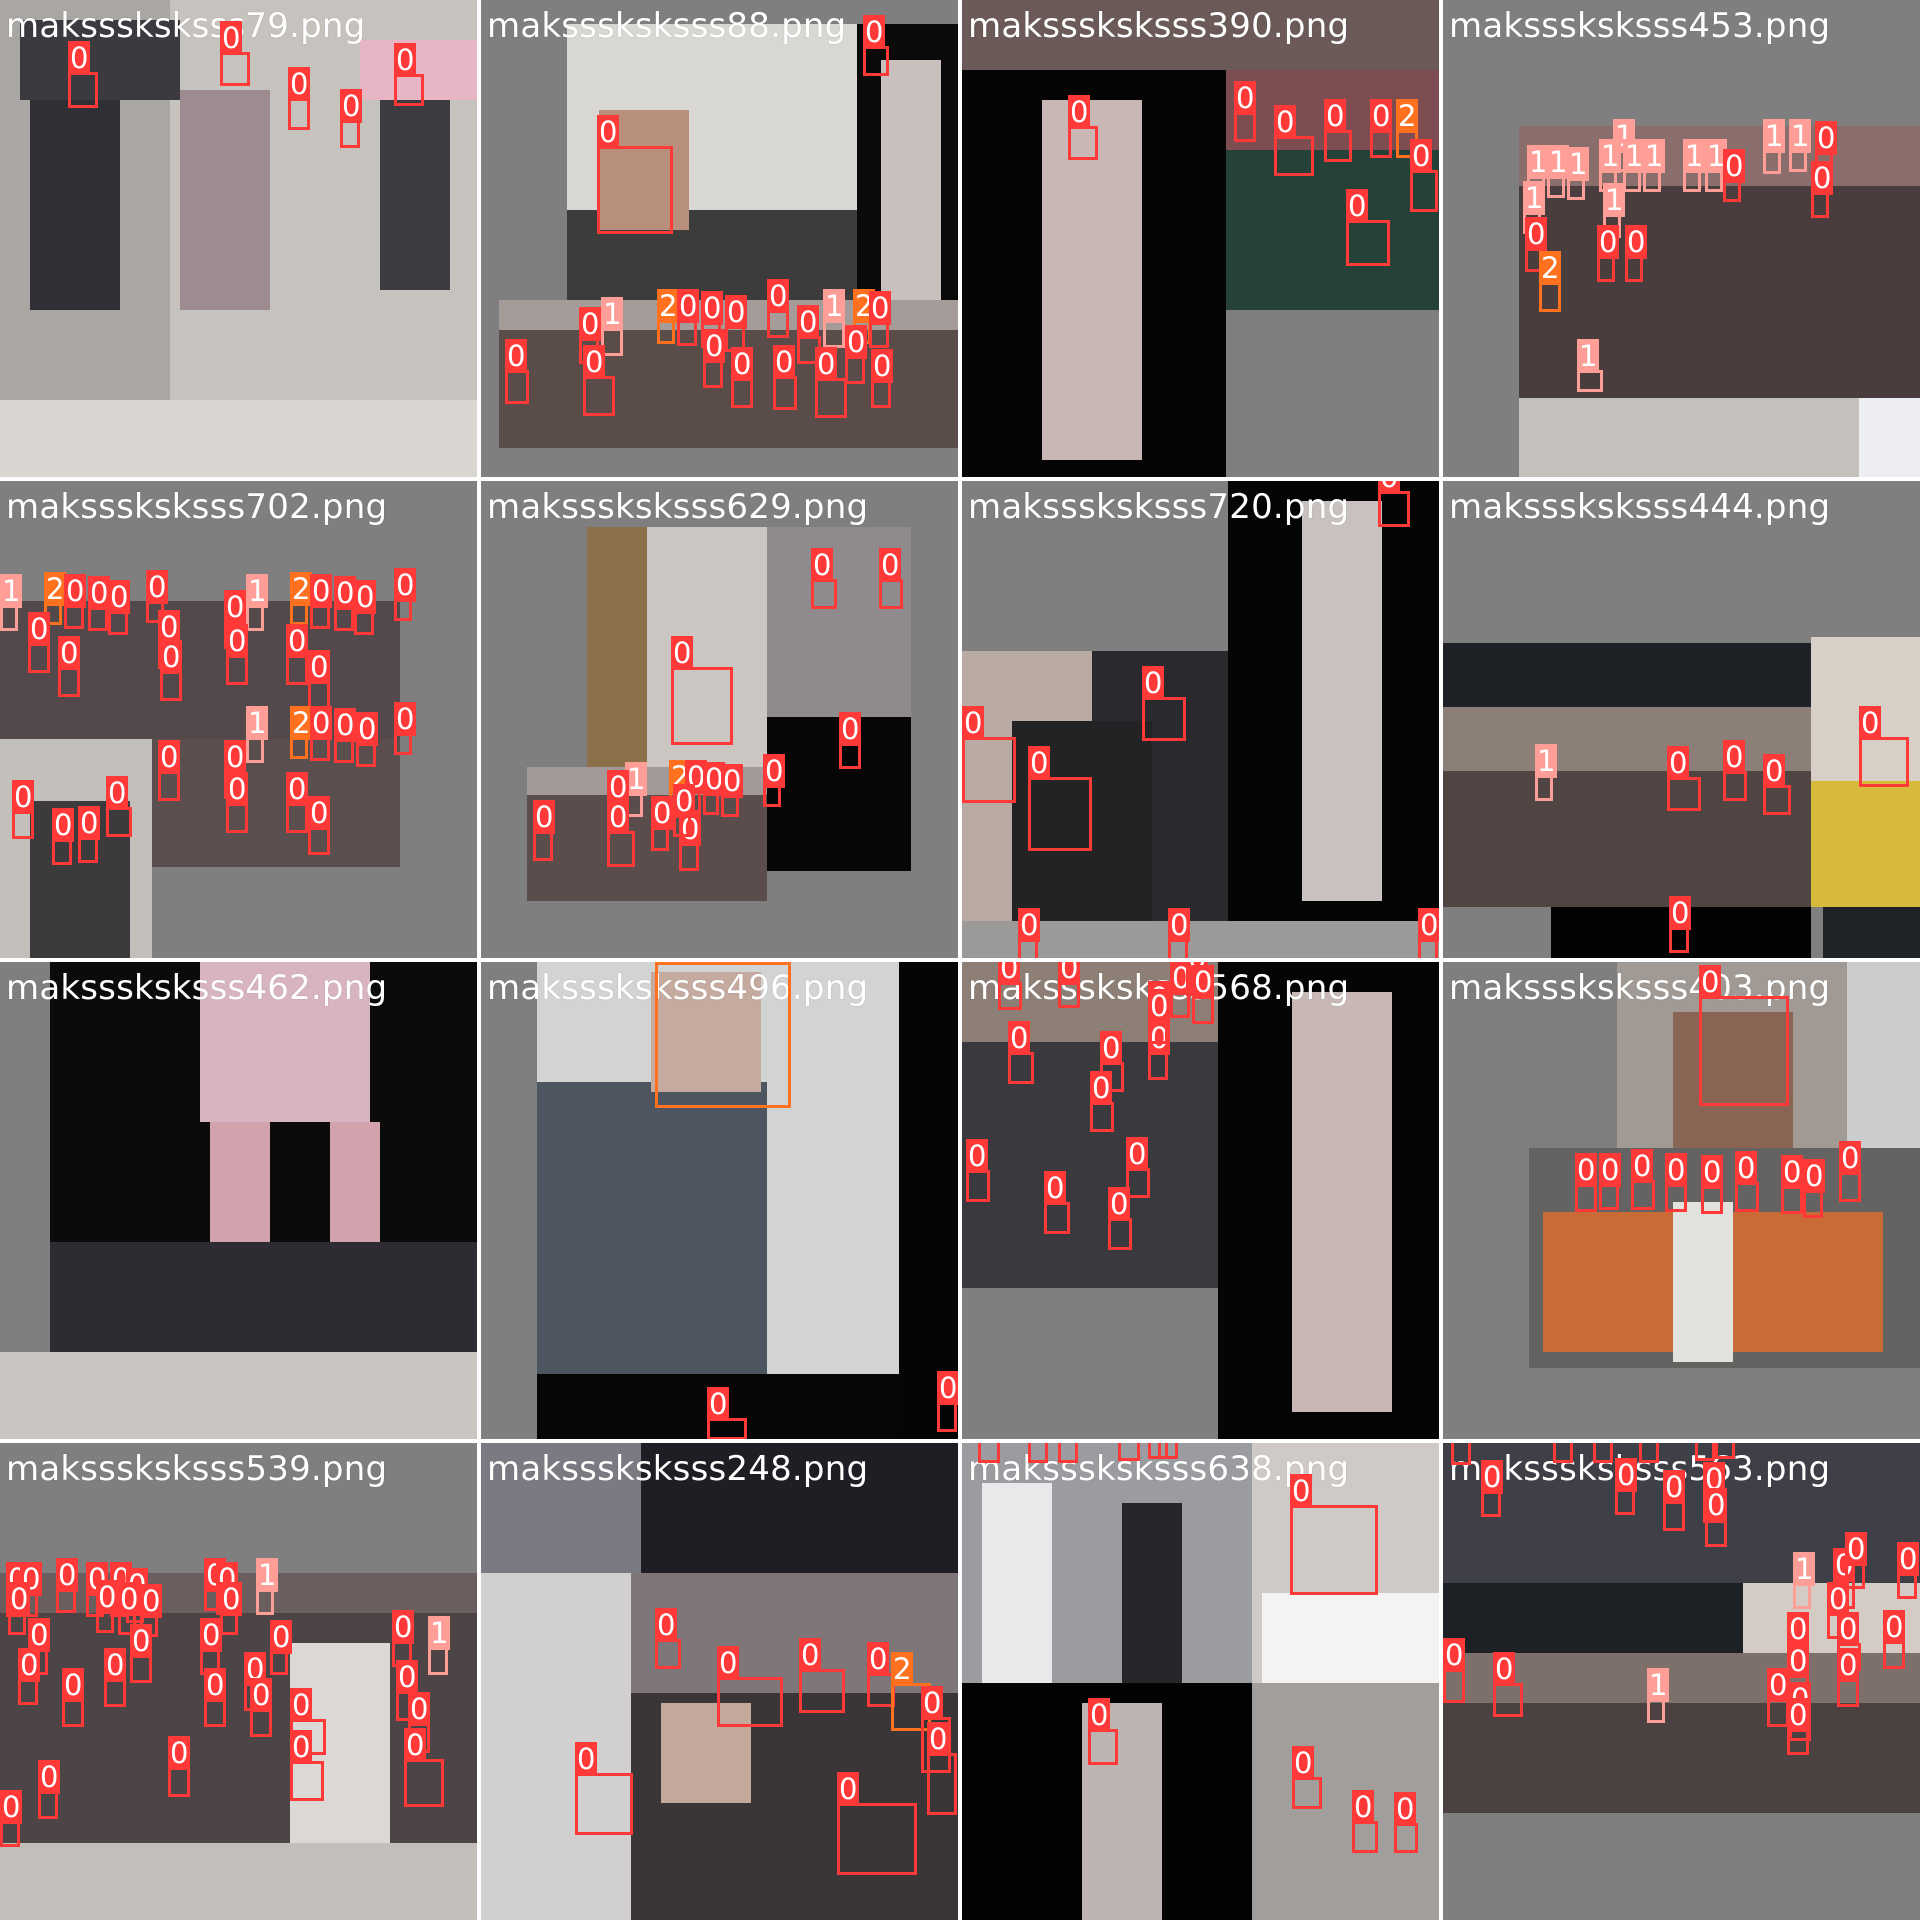 Image resolution: width=1920 pixels, height=1920 pixels. What do you see at coordinates (186, 26) in the screenshot?
I see `tile-filename: maksssksksss79.png` at bounding box center [186, 26].